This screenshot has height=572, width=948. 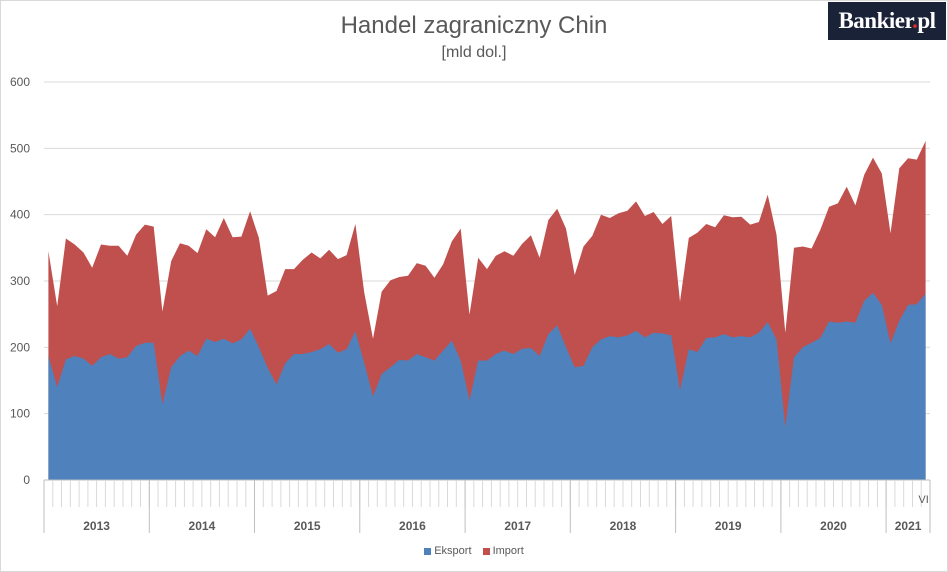 I want to click on y-tick-label: 100, so click(x=20, y=414).